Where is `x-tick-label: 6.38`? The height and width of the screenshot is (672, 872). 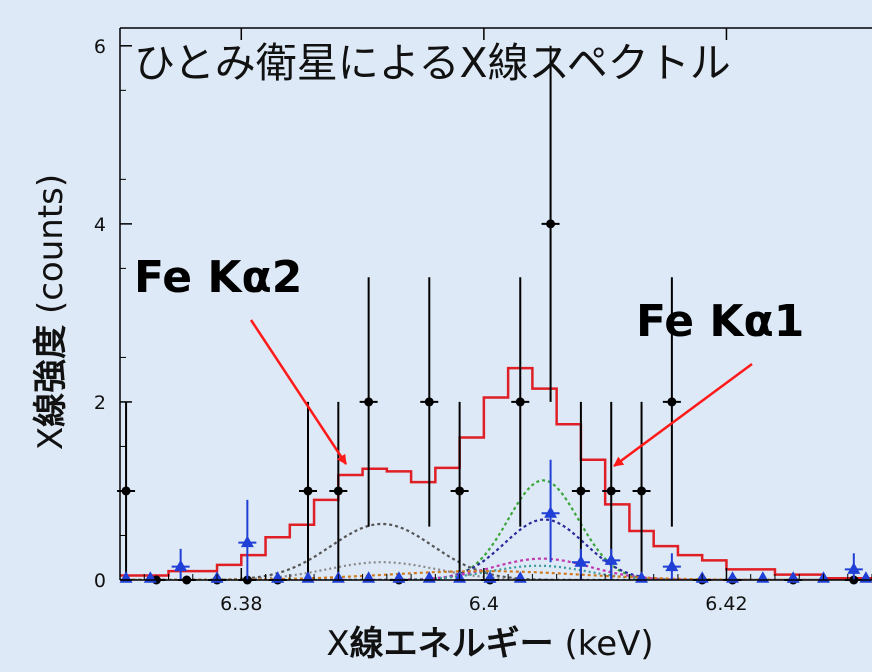 x-tick-label: 6.38 is located at coordinates (241, 604).